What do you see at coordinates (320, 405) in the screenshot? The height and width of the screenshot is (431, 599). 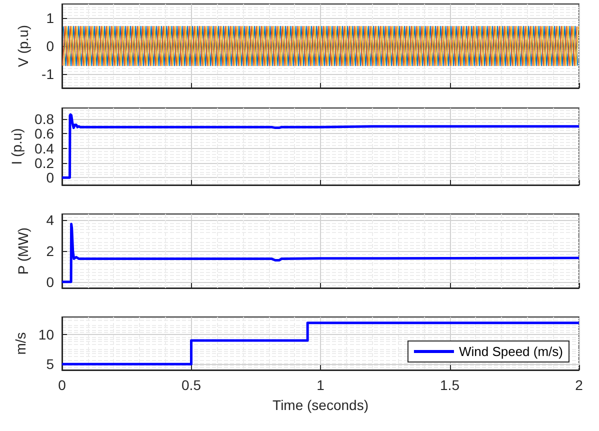 I see `x-axis-title: Time (seconds)` at bounding box center [320, 405].